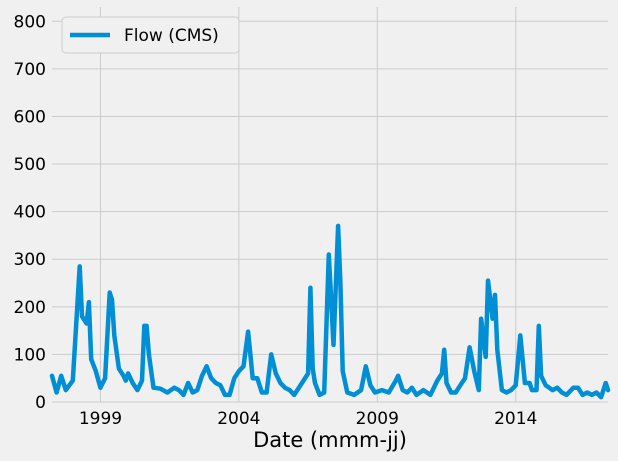  I want to click on x-tick-label: 2014, so click(515, 419).